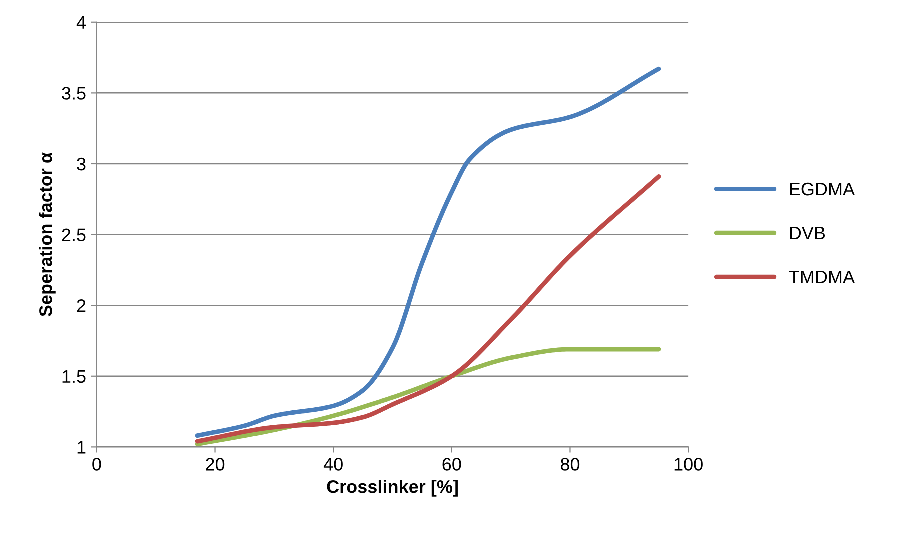  Describe the element at coordinates (47, 234) in the screenshot. I see `y-axis-title: Seperation factor α` at that location.